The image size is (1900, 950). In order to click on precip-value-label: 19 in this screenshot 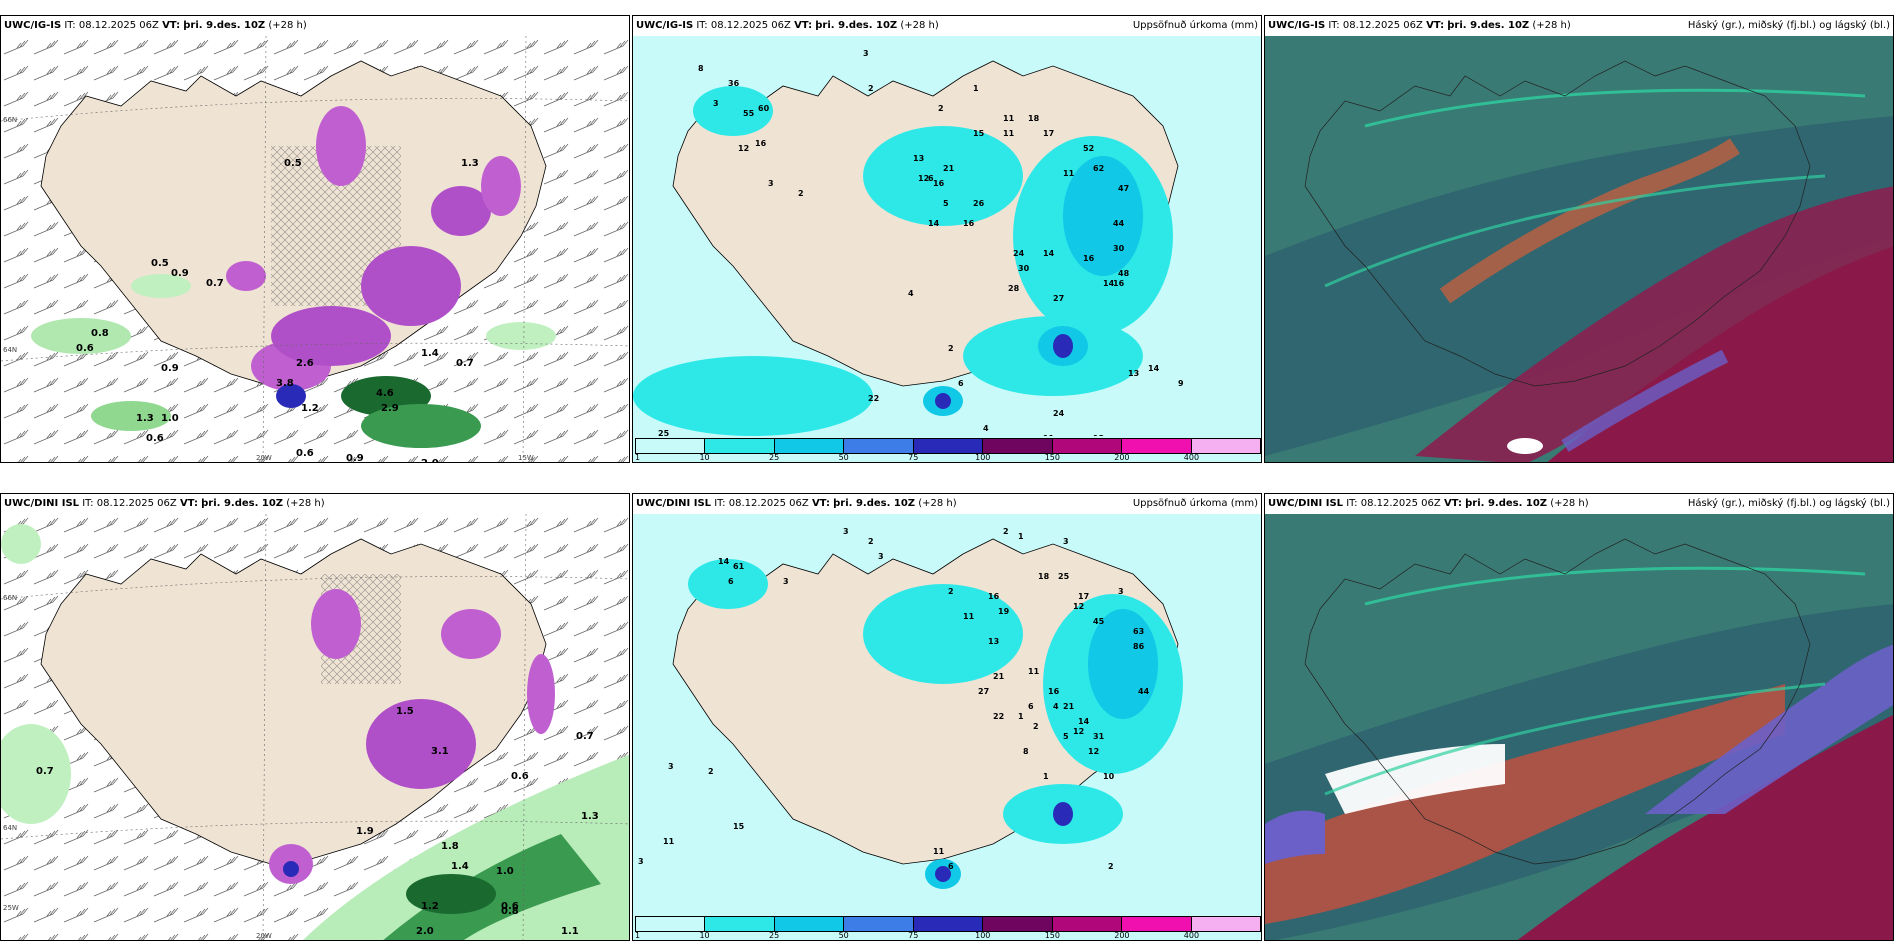, I will do `click(1004, 611)`.